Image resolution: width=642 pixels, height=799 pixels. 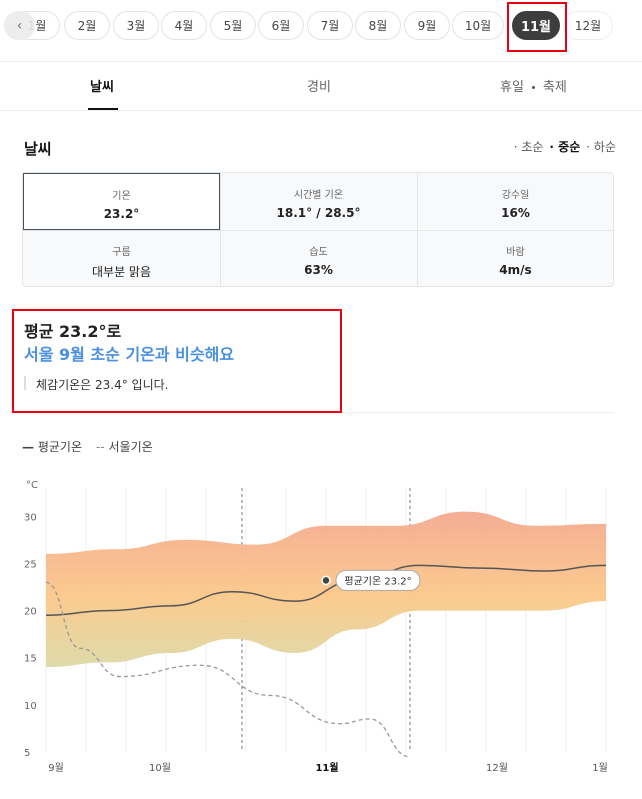 I want to click on period-mid-label: 중순, so click(x=569, y=147).